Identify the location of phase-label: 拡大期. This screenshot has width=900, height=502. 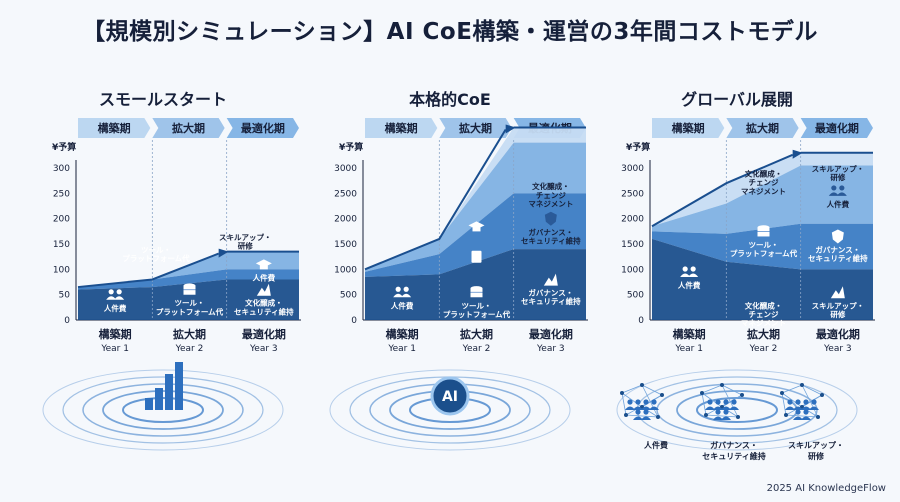
(188, 128).